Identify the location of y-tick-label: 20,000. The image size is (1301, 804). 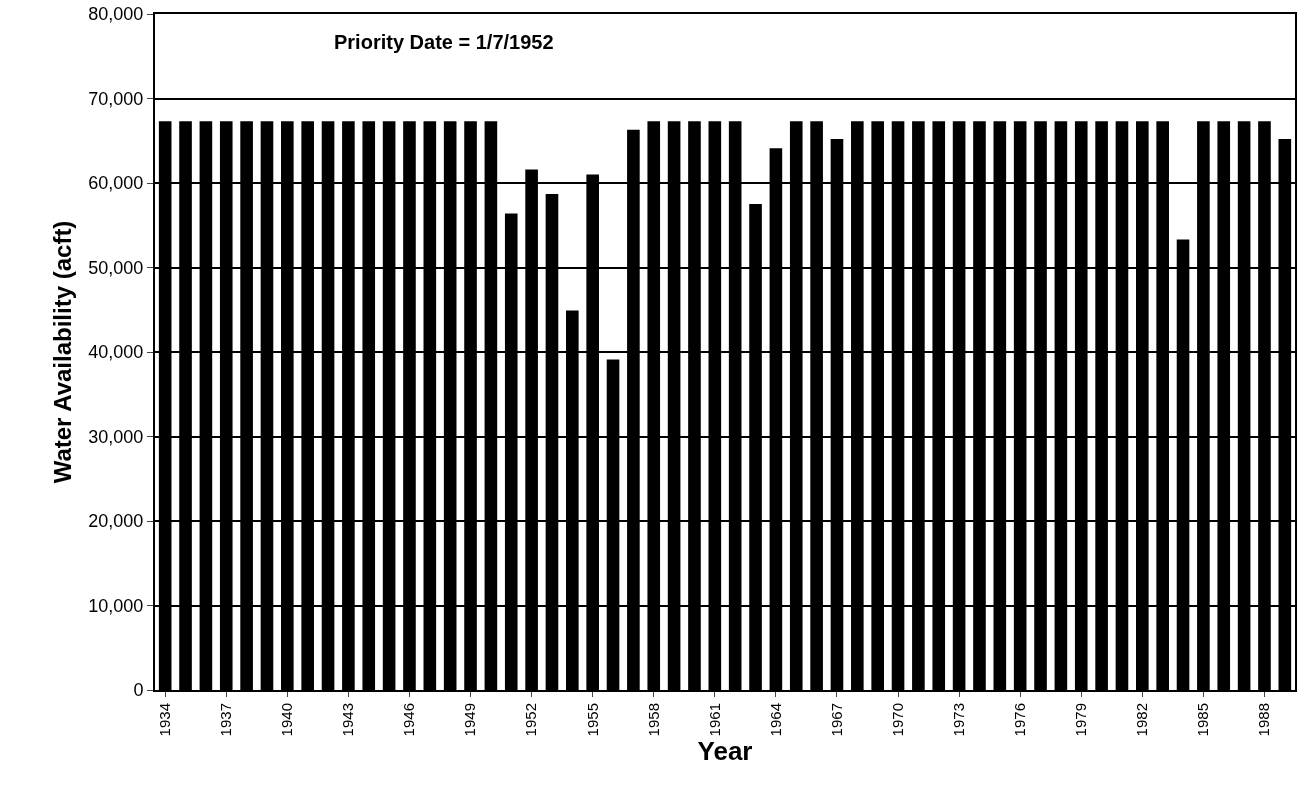
(116, 521).